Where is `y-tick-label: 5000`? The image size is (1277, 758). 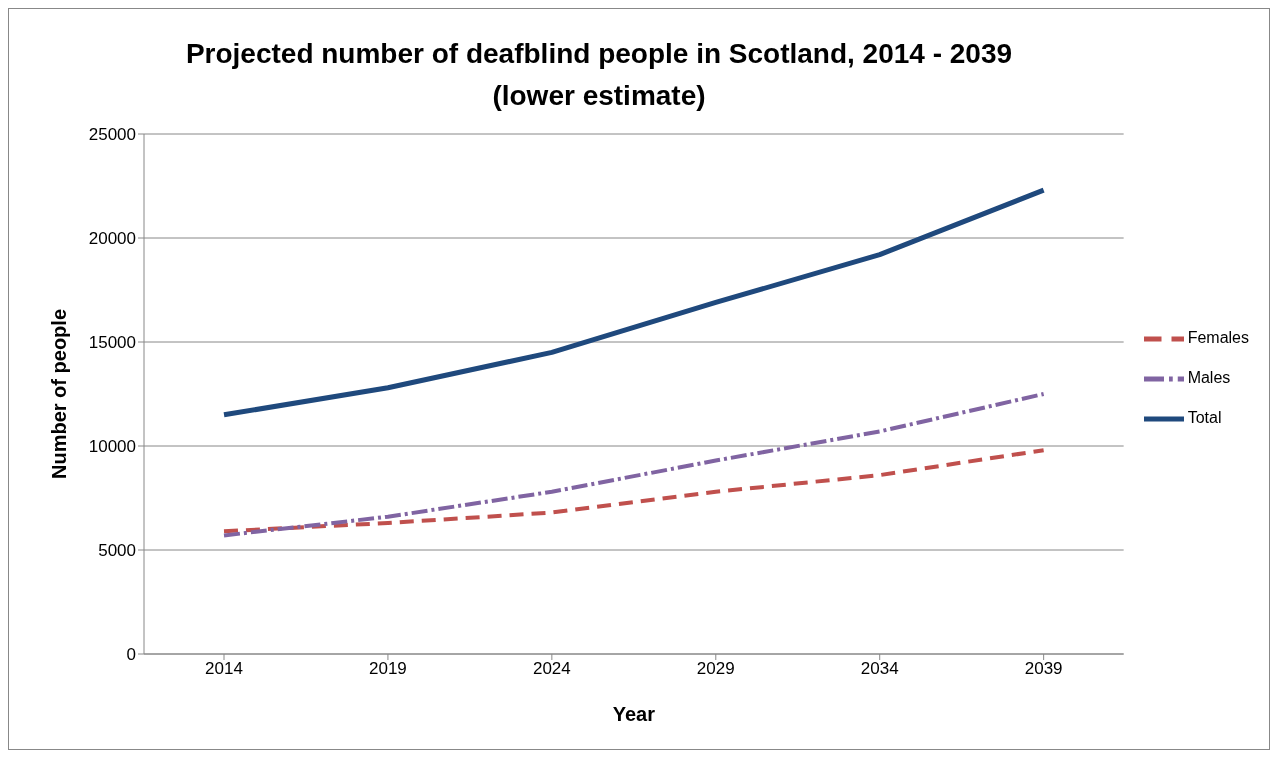
y-tick-label: 5000 is located at coordinates (117, 551).